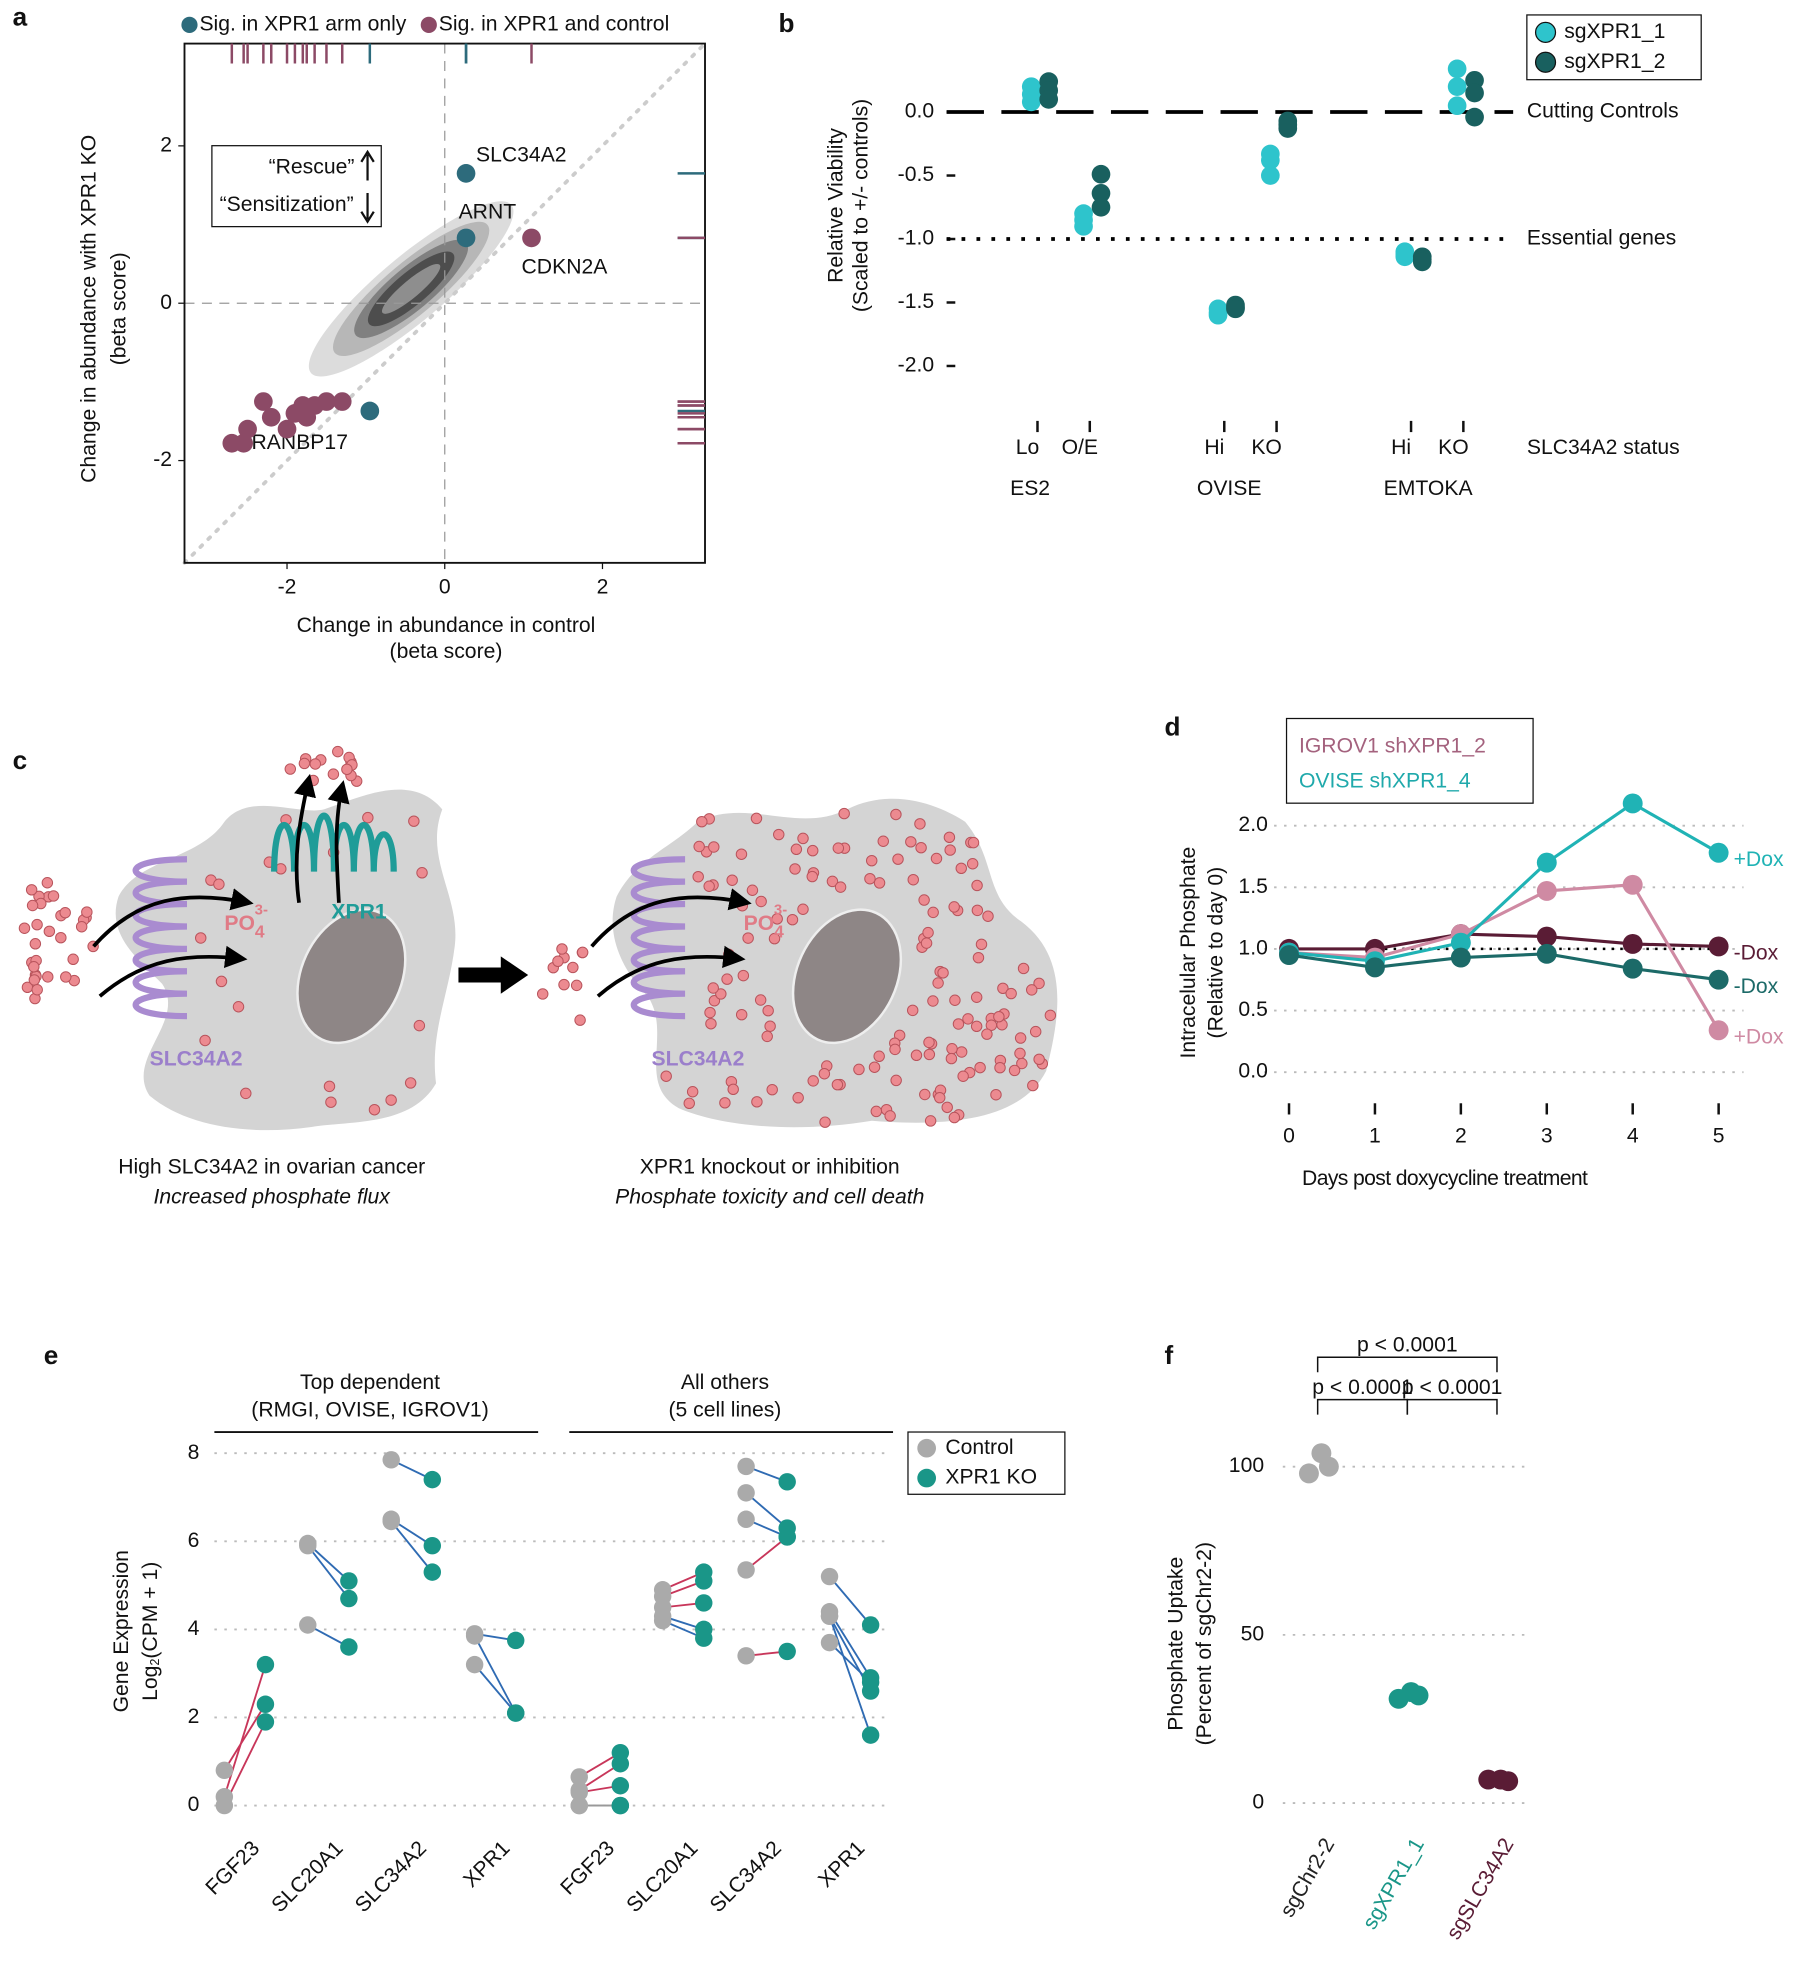 Image resolution: width=1806 pixels, height=1965 pixels. I want to click on x-tick-label: 0, so click(1289, 1135).